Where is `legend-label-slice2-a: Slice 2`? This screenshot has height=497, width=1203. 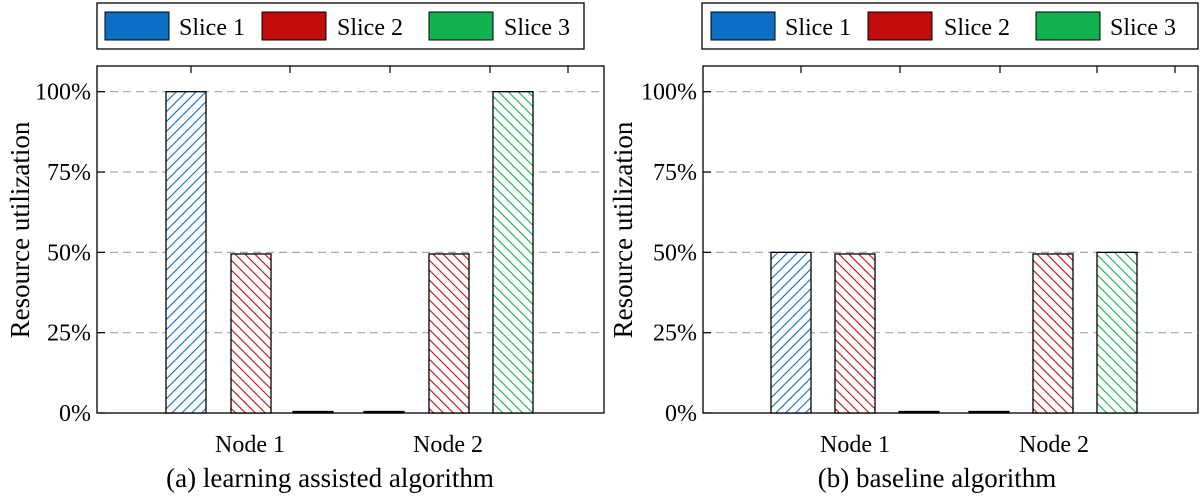 legend-label-slice2-a: Slice 2 is located at coordinates (370, 28).